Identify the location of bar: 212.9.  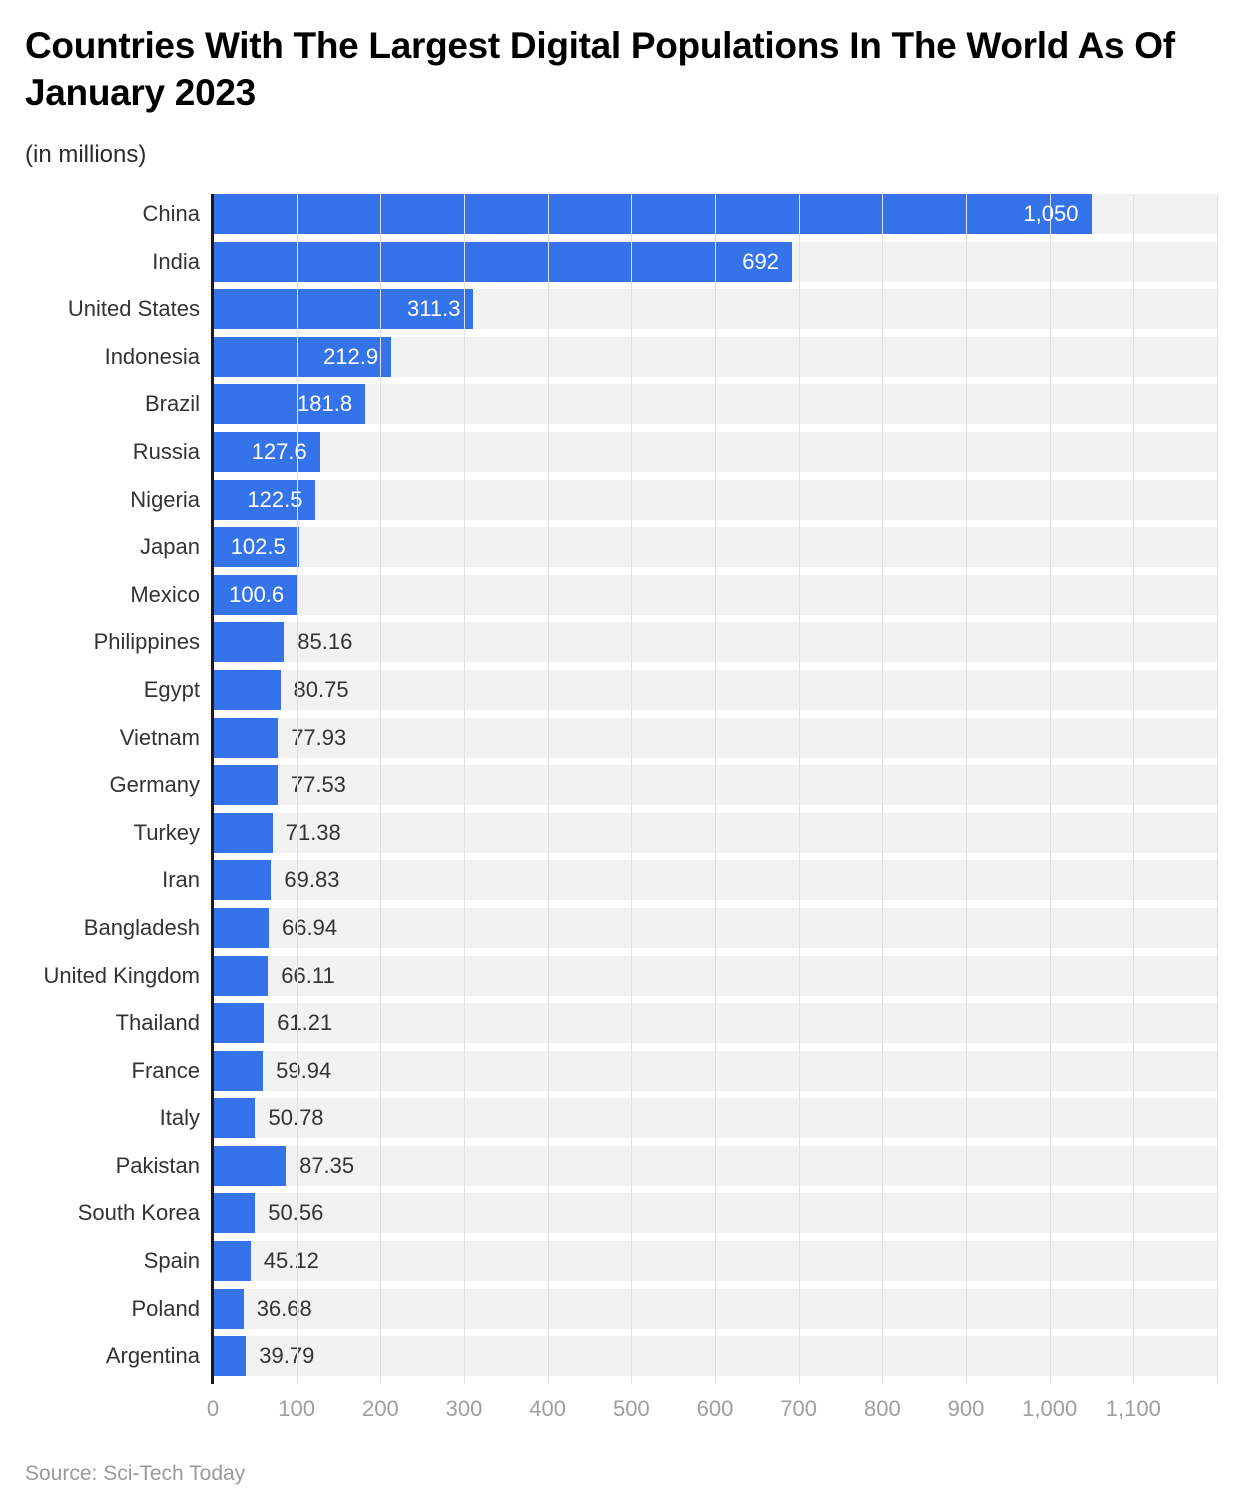
(302, 356).